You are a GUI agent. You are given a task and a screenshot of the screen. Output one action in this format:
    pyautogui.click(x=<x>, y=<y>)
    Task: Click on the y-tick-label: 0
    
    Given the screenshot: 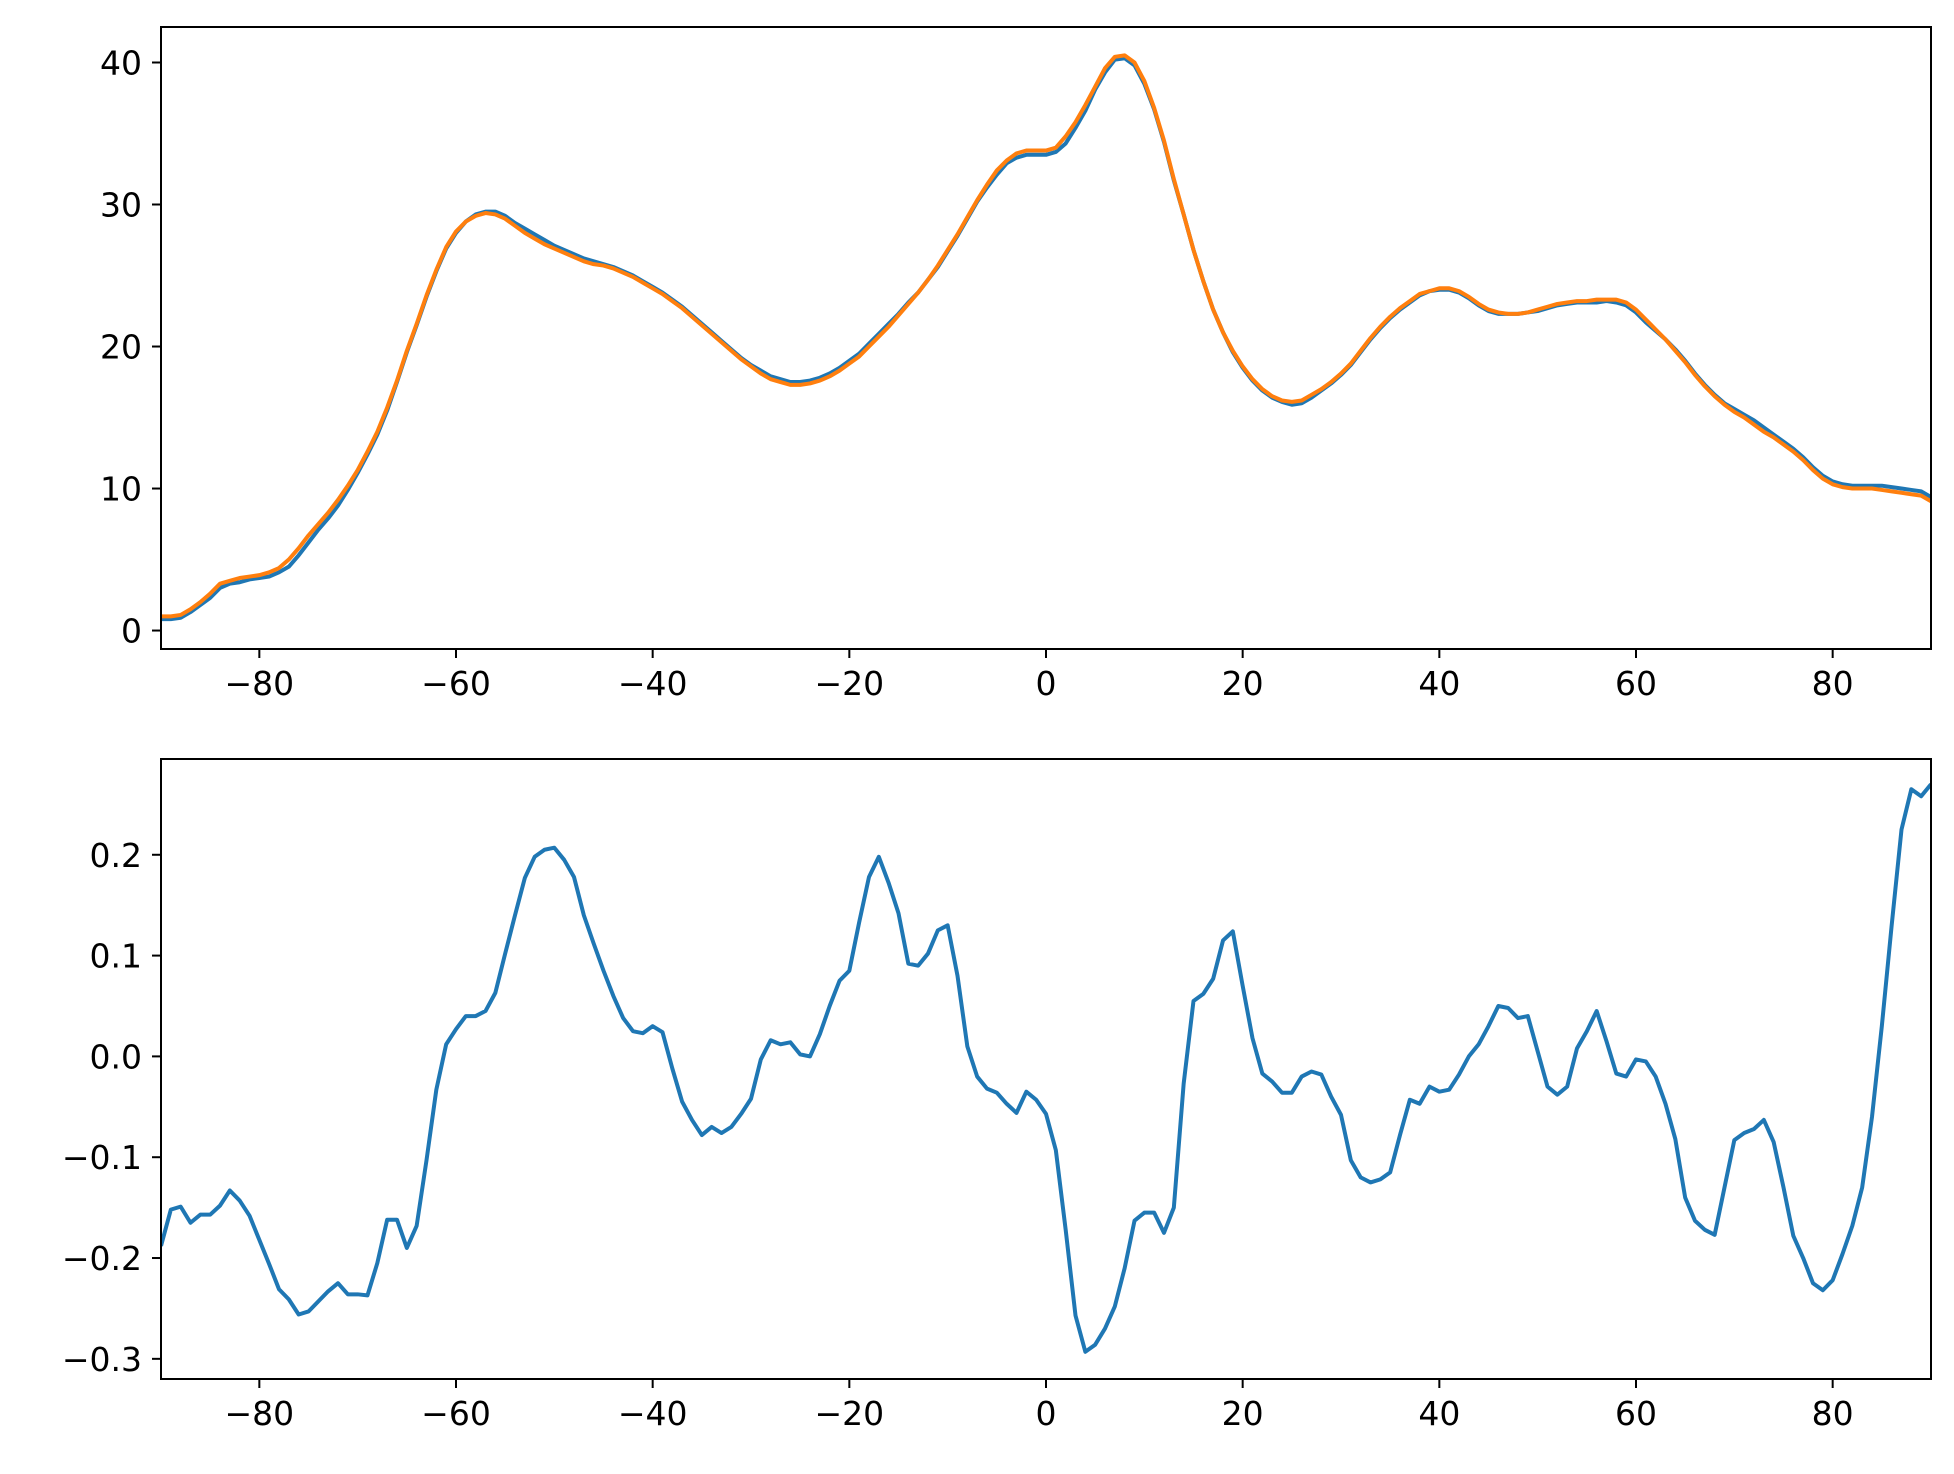 What is the action you would take?
    pyautogui.click(x=131, y=631)
    